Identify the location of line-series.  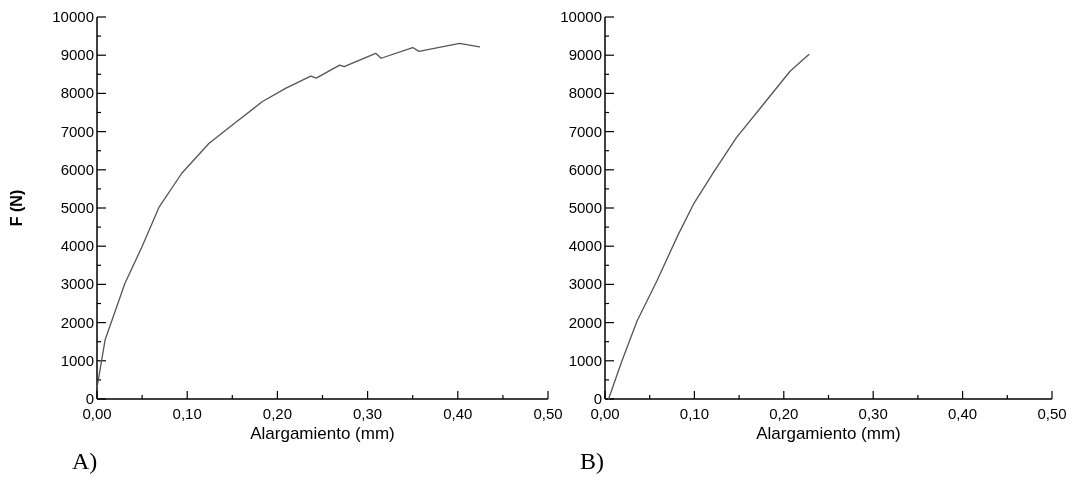
(708, 226).